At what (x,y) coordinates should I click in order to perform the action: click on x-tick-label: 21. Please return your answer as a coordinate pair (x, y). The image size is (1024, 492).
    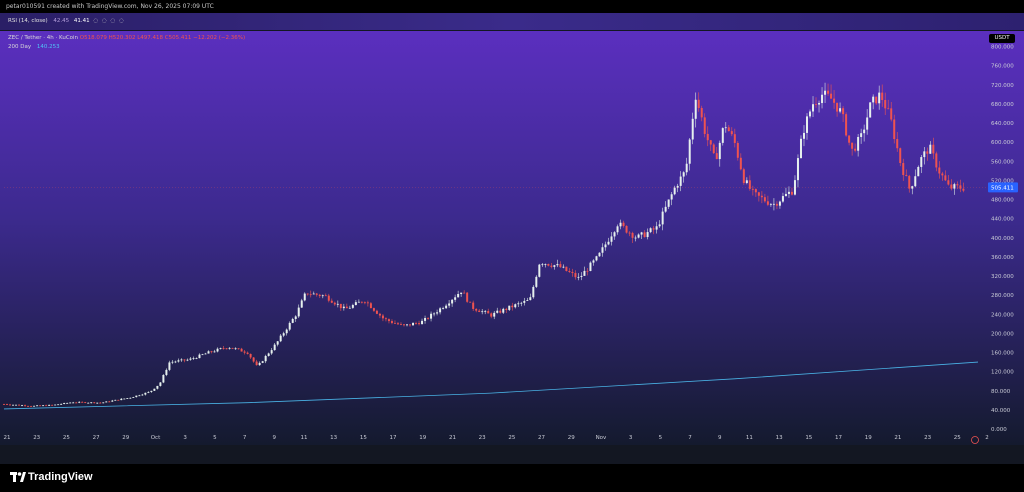
    Looking at the image, I should click on (452, 438).